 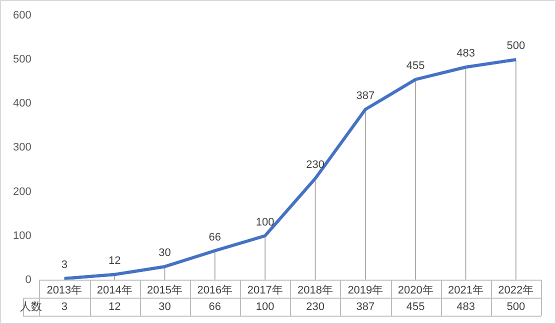 I want to click on y-tick-label: 0, so click(x=28, y=280).